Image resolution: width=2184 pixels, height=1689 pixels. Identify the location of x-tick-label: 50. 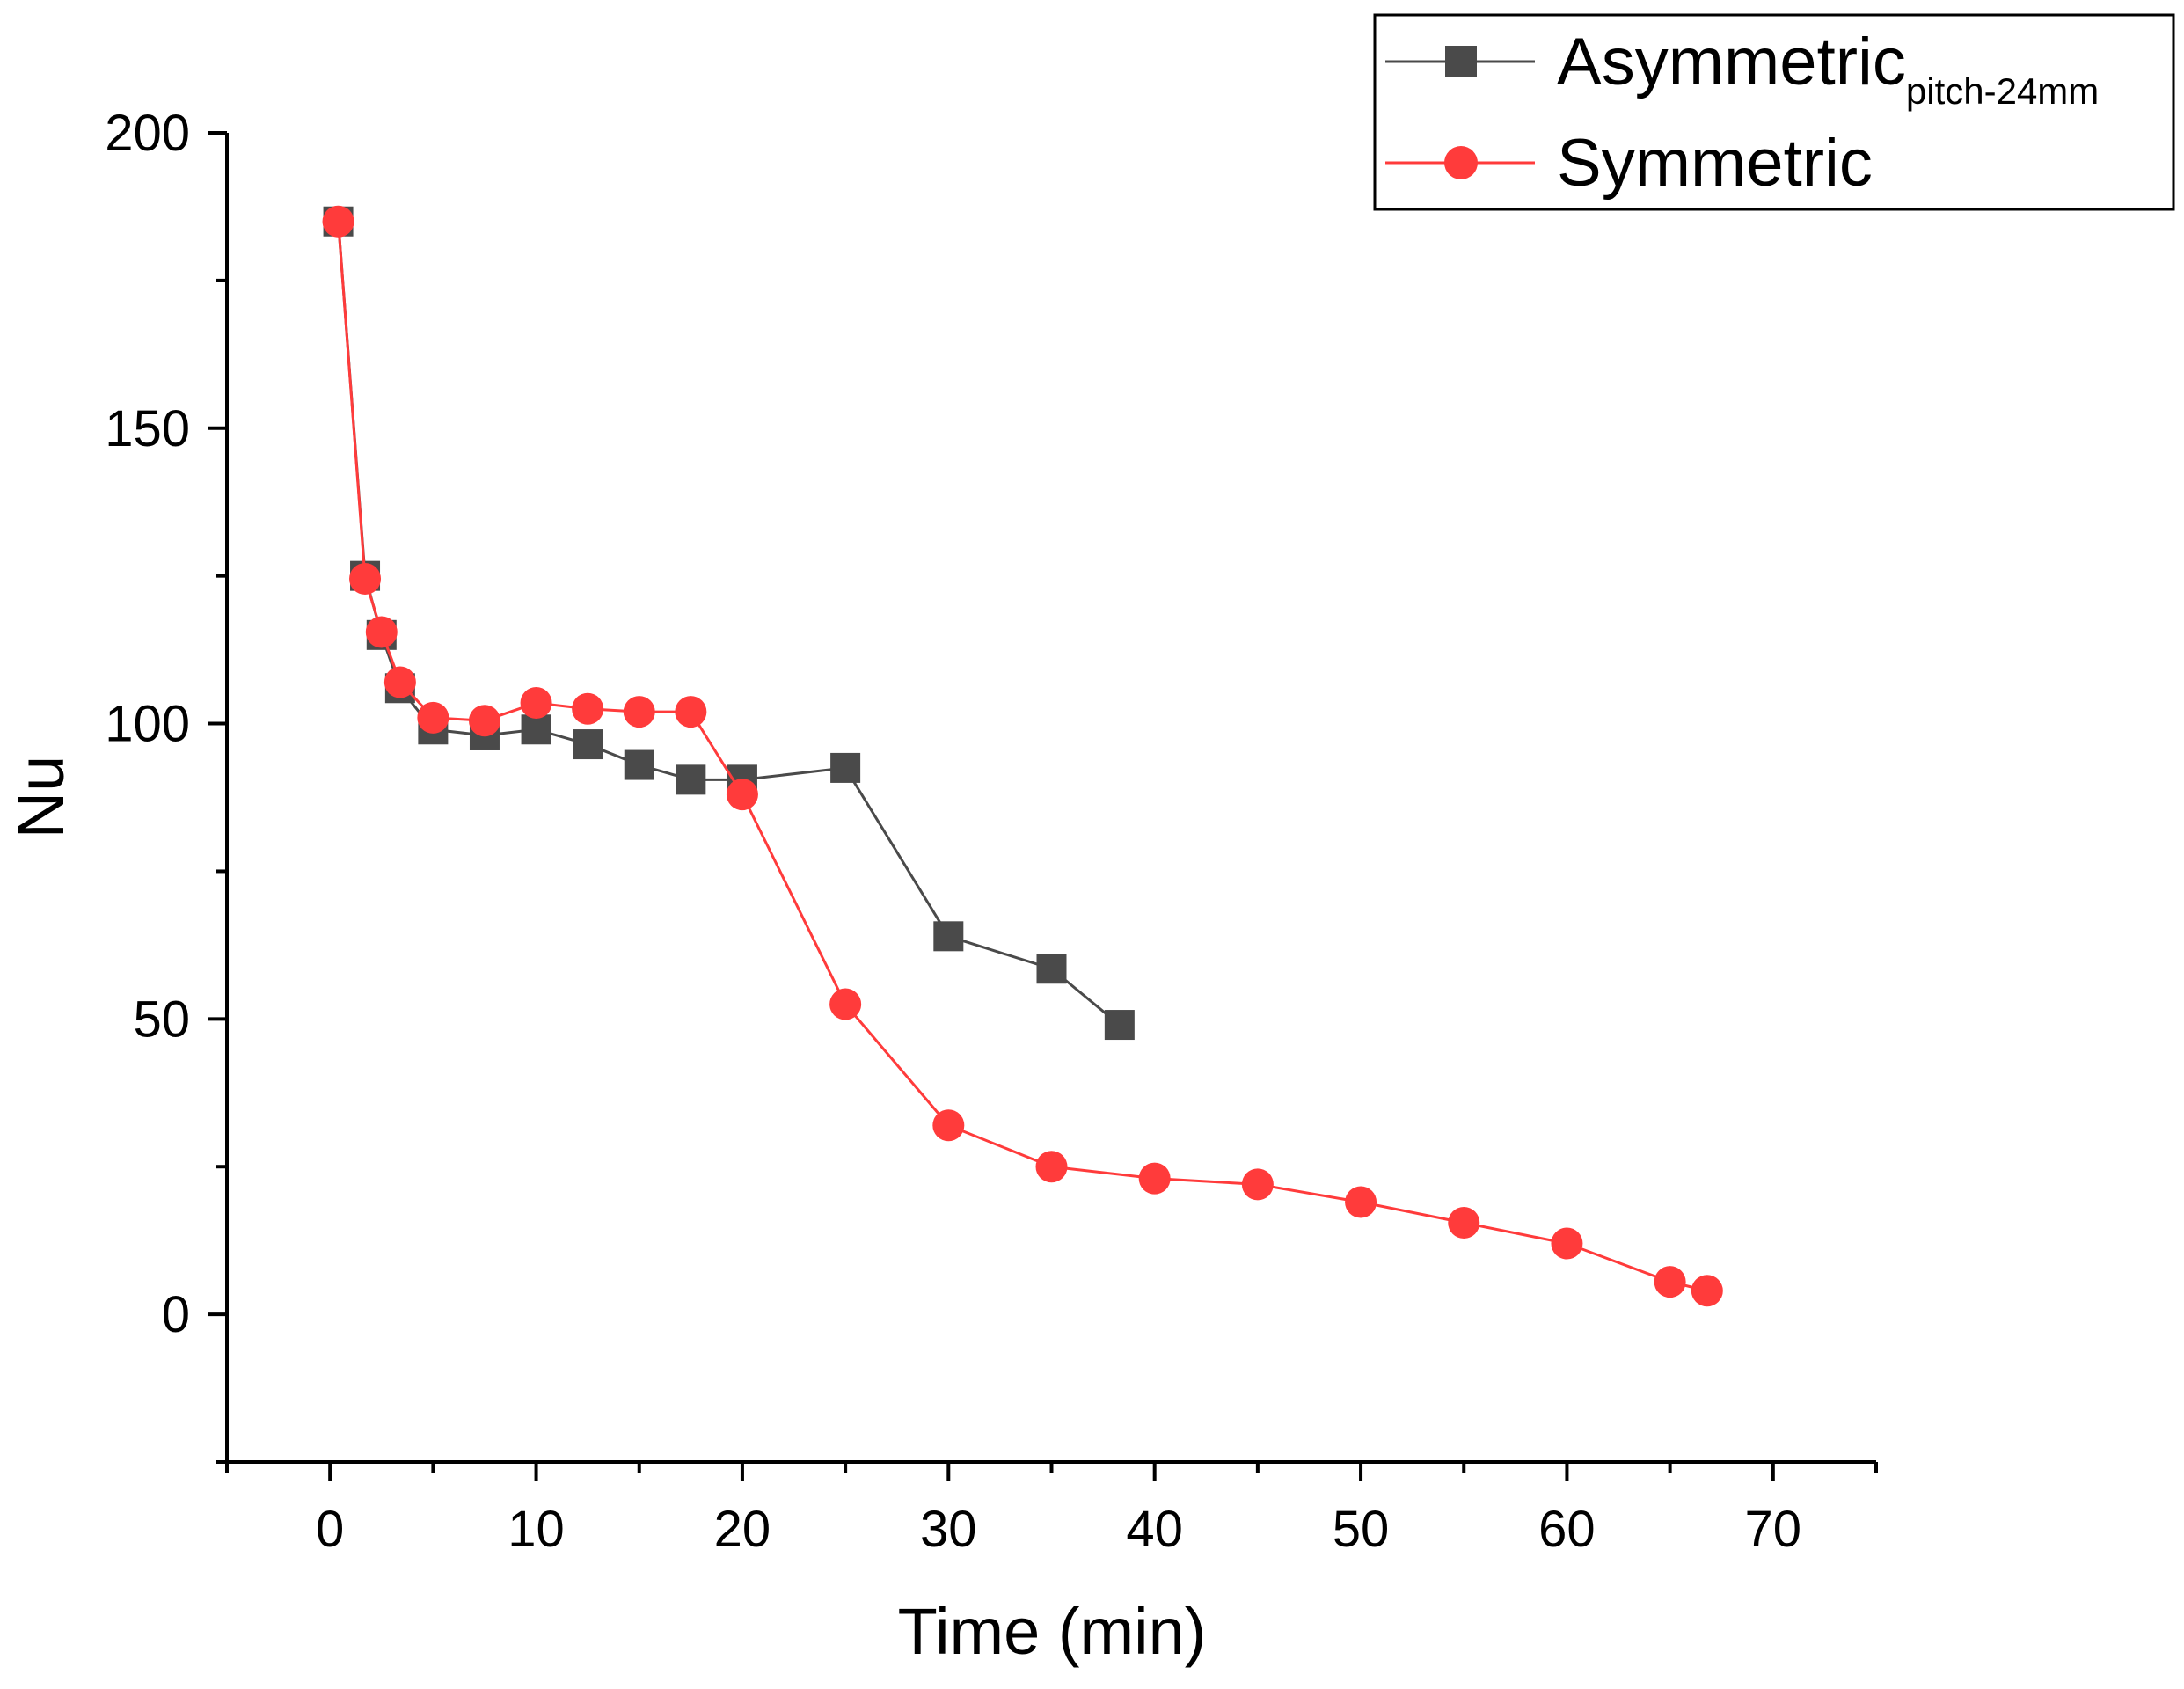
(1361, 1529).